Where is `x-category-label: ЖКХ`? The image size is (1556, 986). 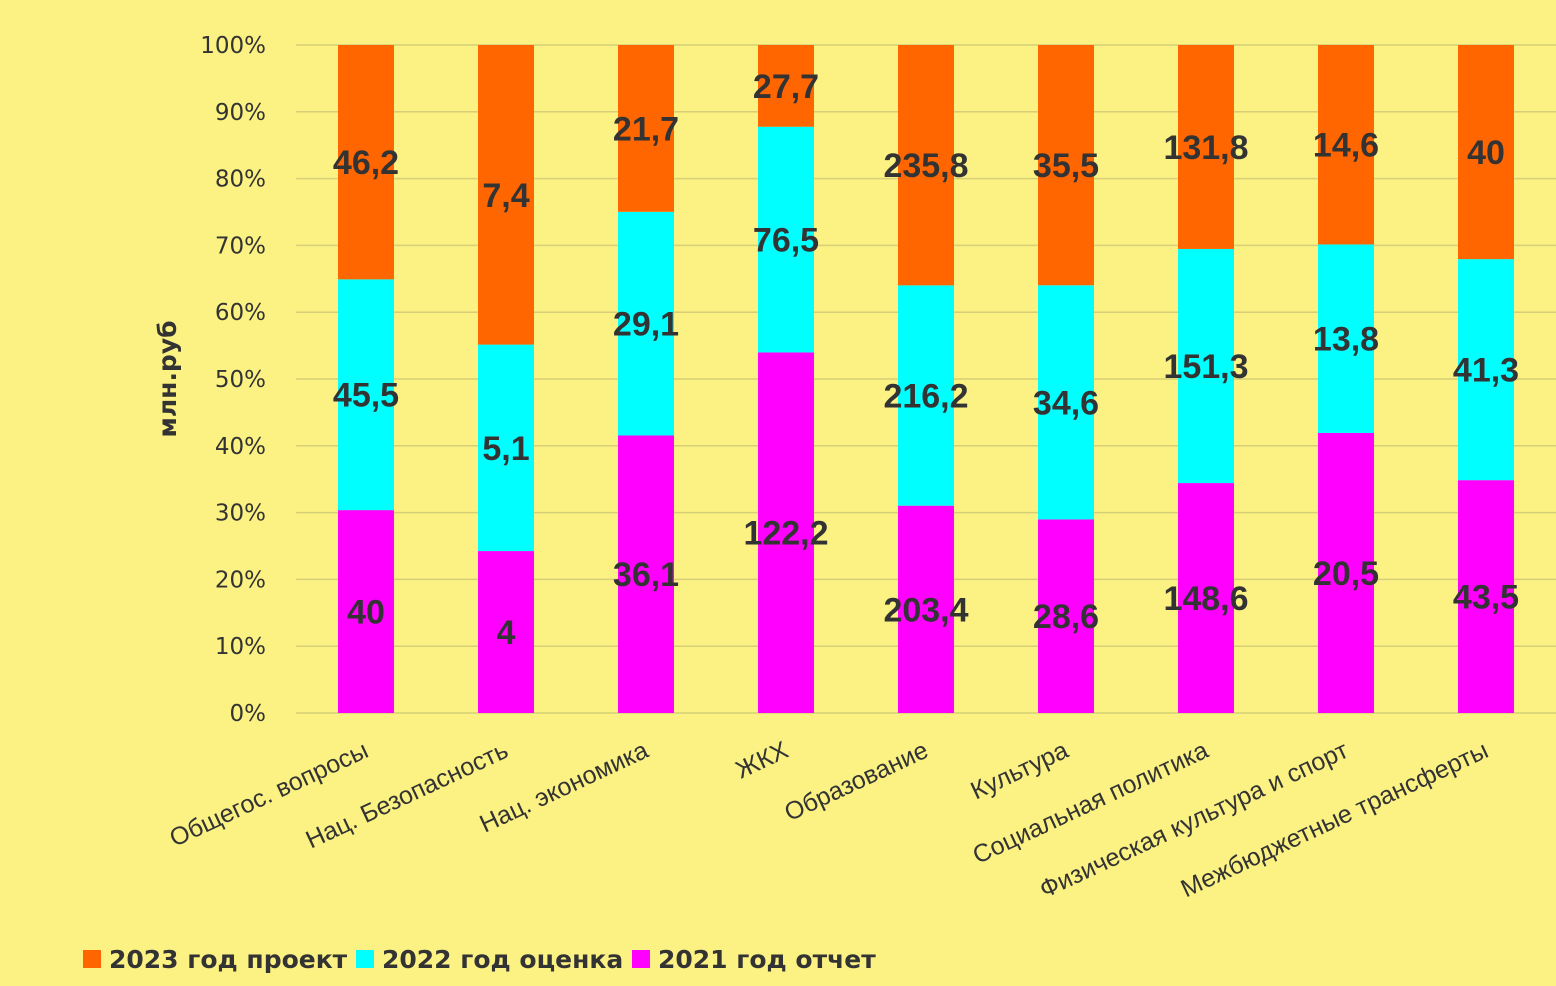
x-category-label: ЖКХ is located at coordinates (761, 760).